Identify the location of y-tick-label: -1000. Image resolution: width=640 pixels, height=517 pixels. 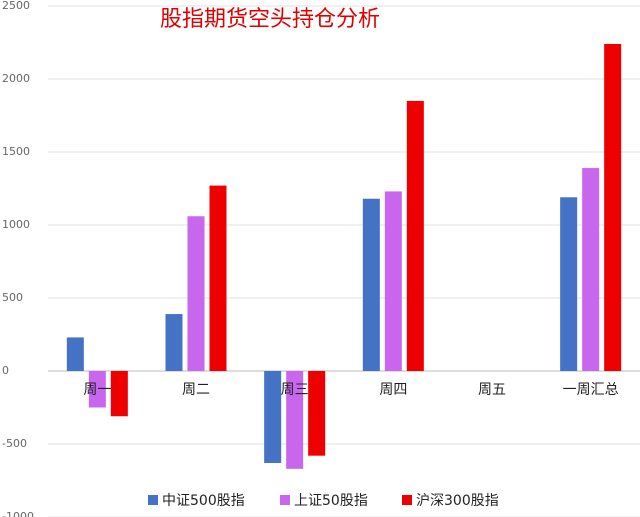
(18, 513).